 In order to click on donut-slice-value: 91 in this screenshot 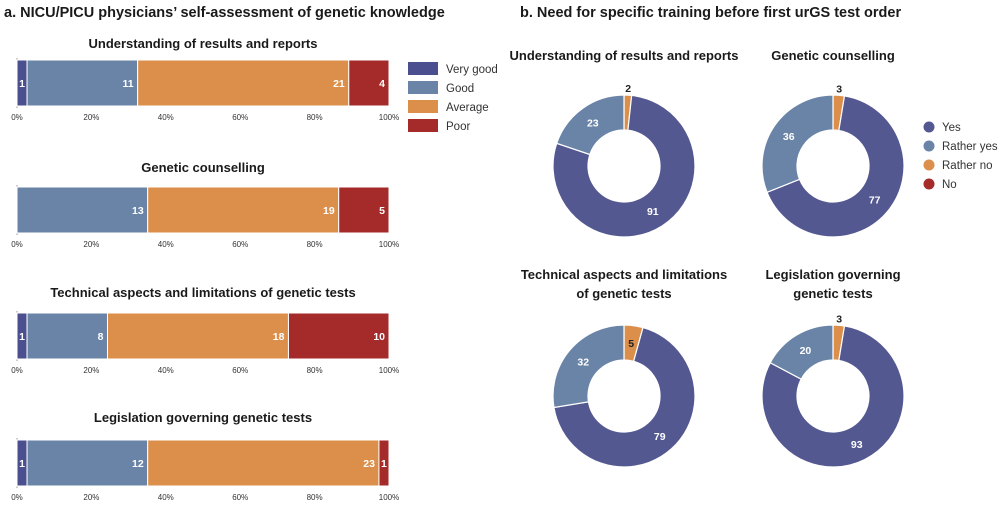, I will do `click(653, 212)`.